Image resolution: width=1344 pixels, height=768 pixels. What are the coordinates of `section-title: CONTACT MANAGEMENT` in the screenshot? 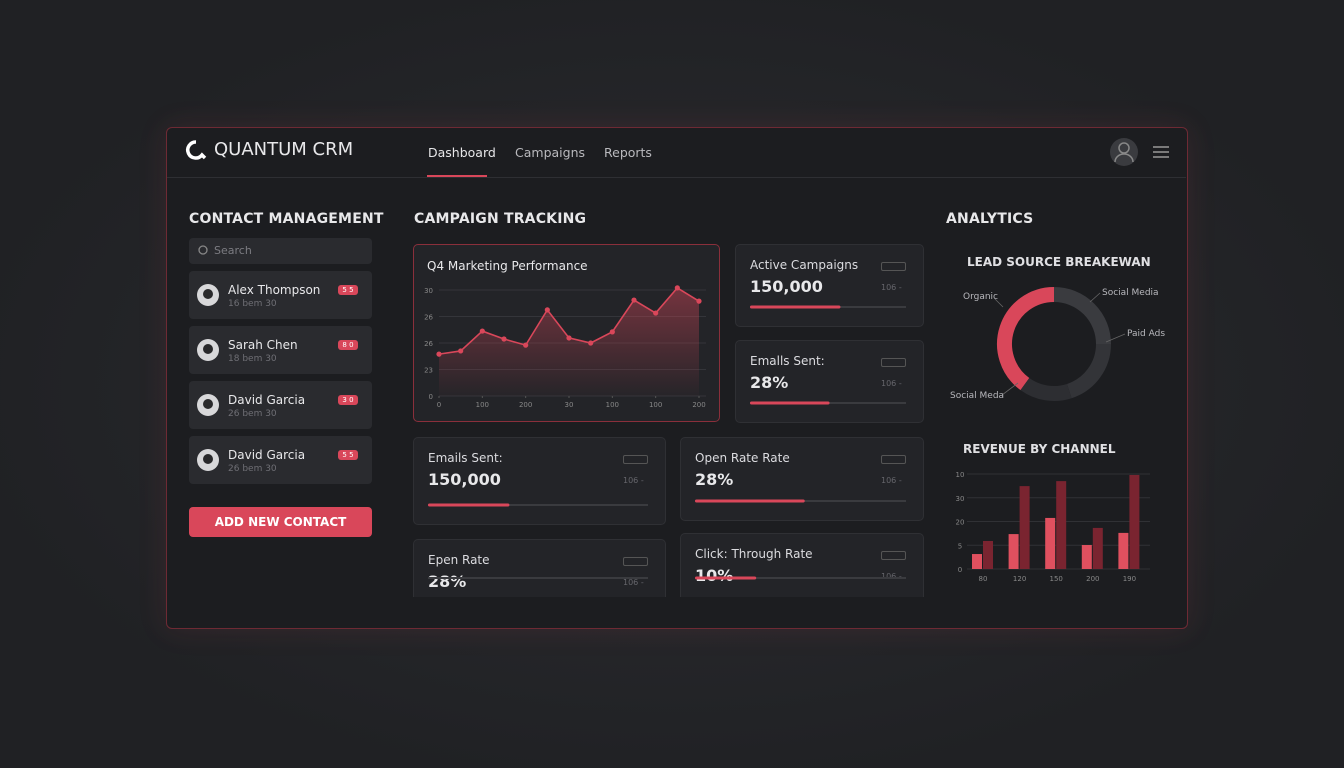 It's located at (286, 219).